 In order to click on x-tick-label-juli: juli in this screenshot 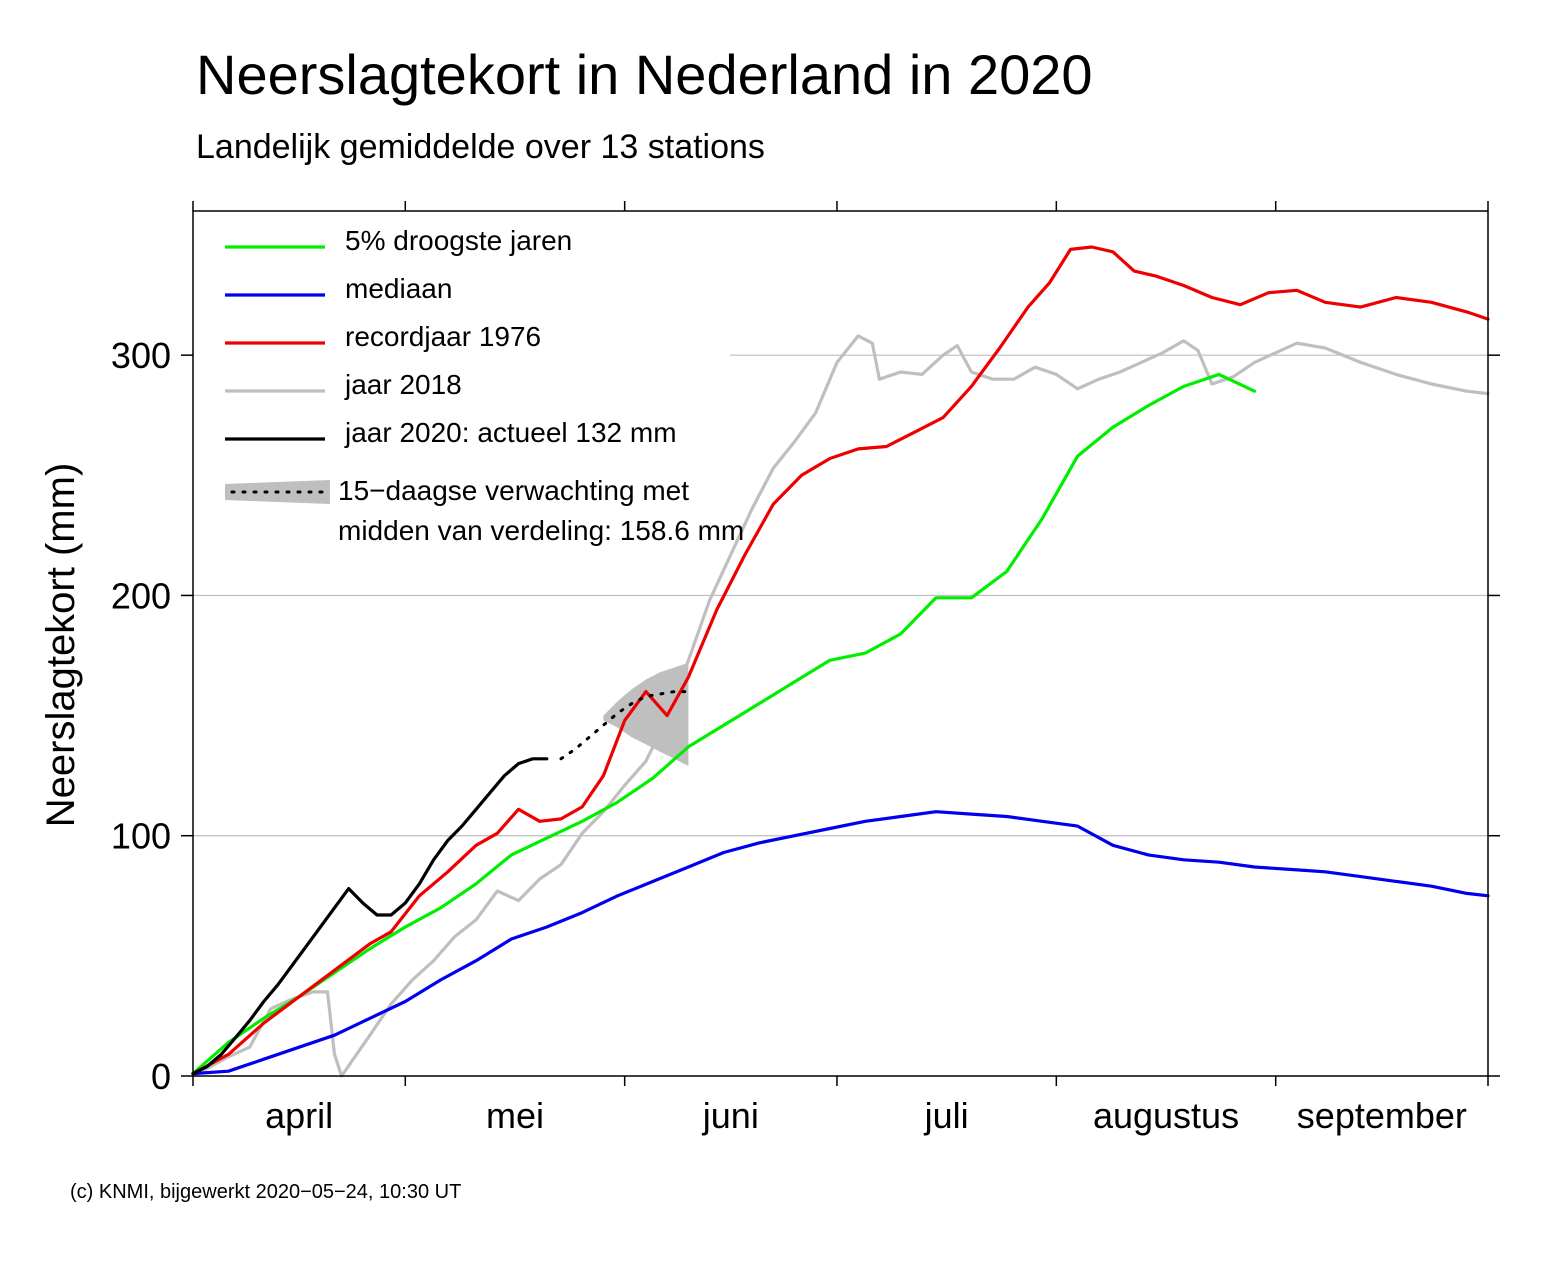, I will do `click(946, 1115)`.